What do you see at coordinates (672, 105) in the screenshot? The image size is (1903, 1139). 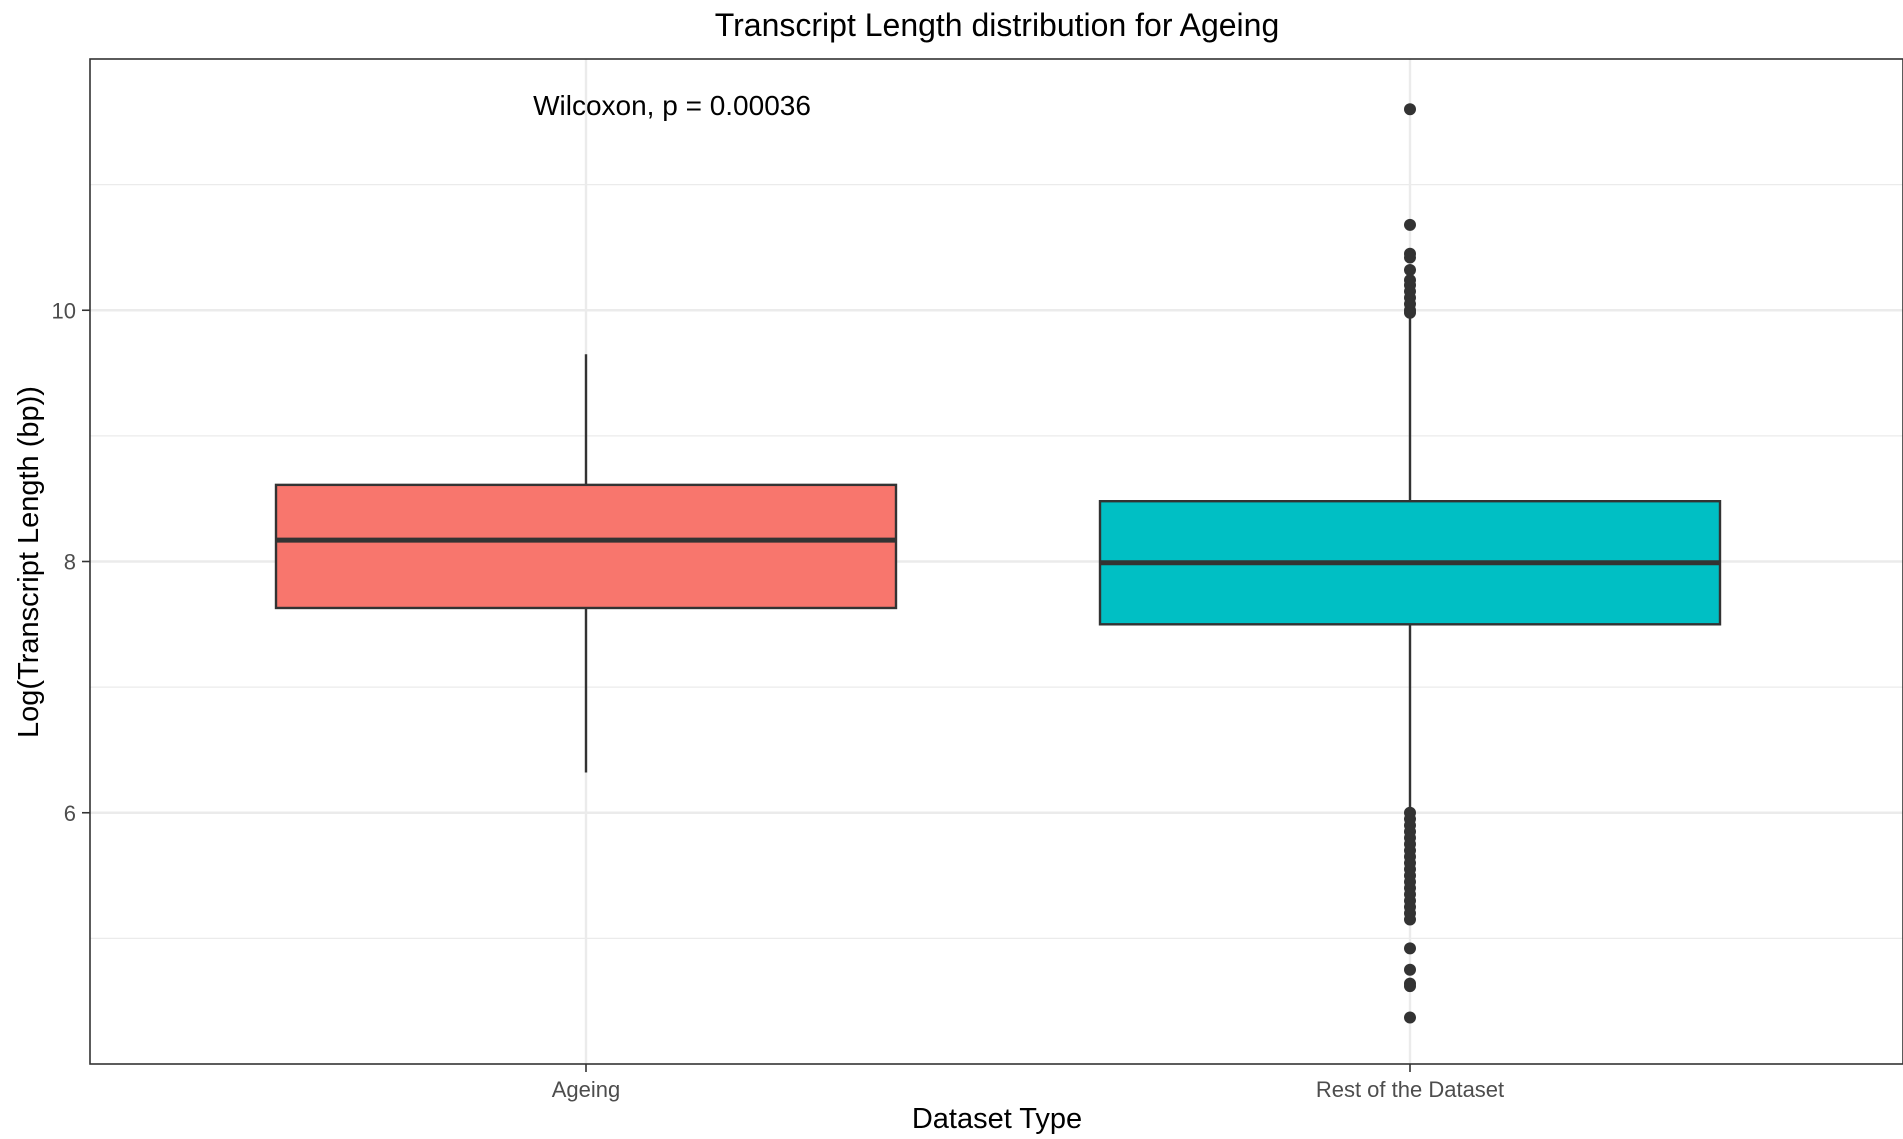 I see `wilcoxon-annotation: Wilcoxon, p = 0.00036` at bounding box center [672, 105].